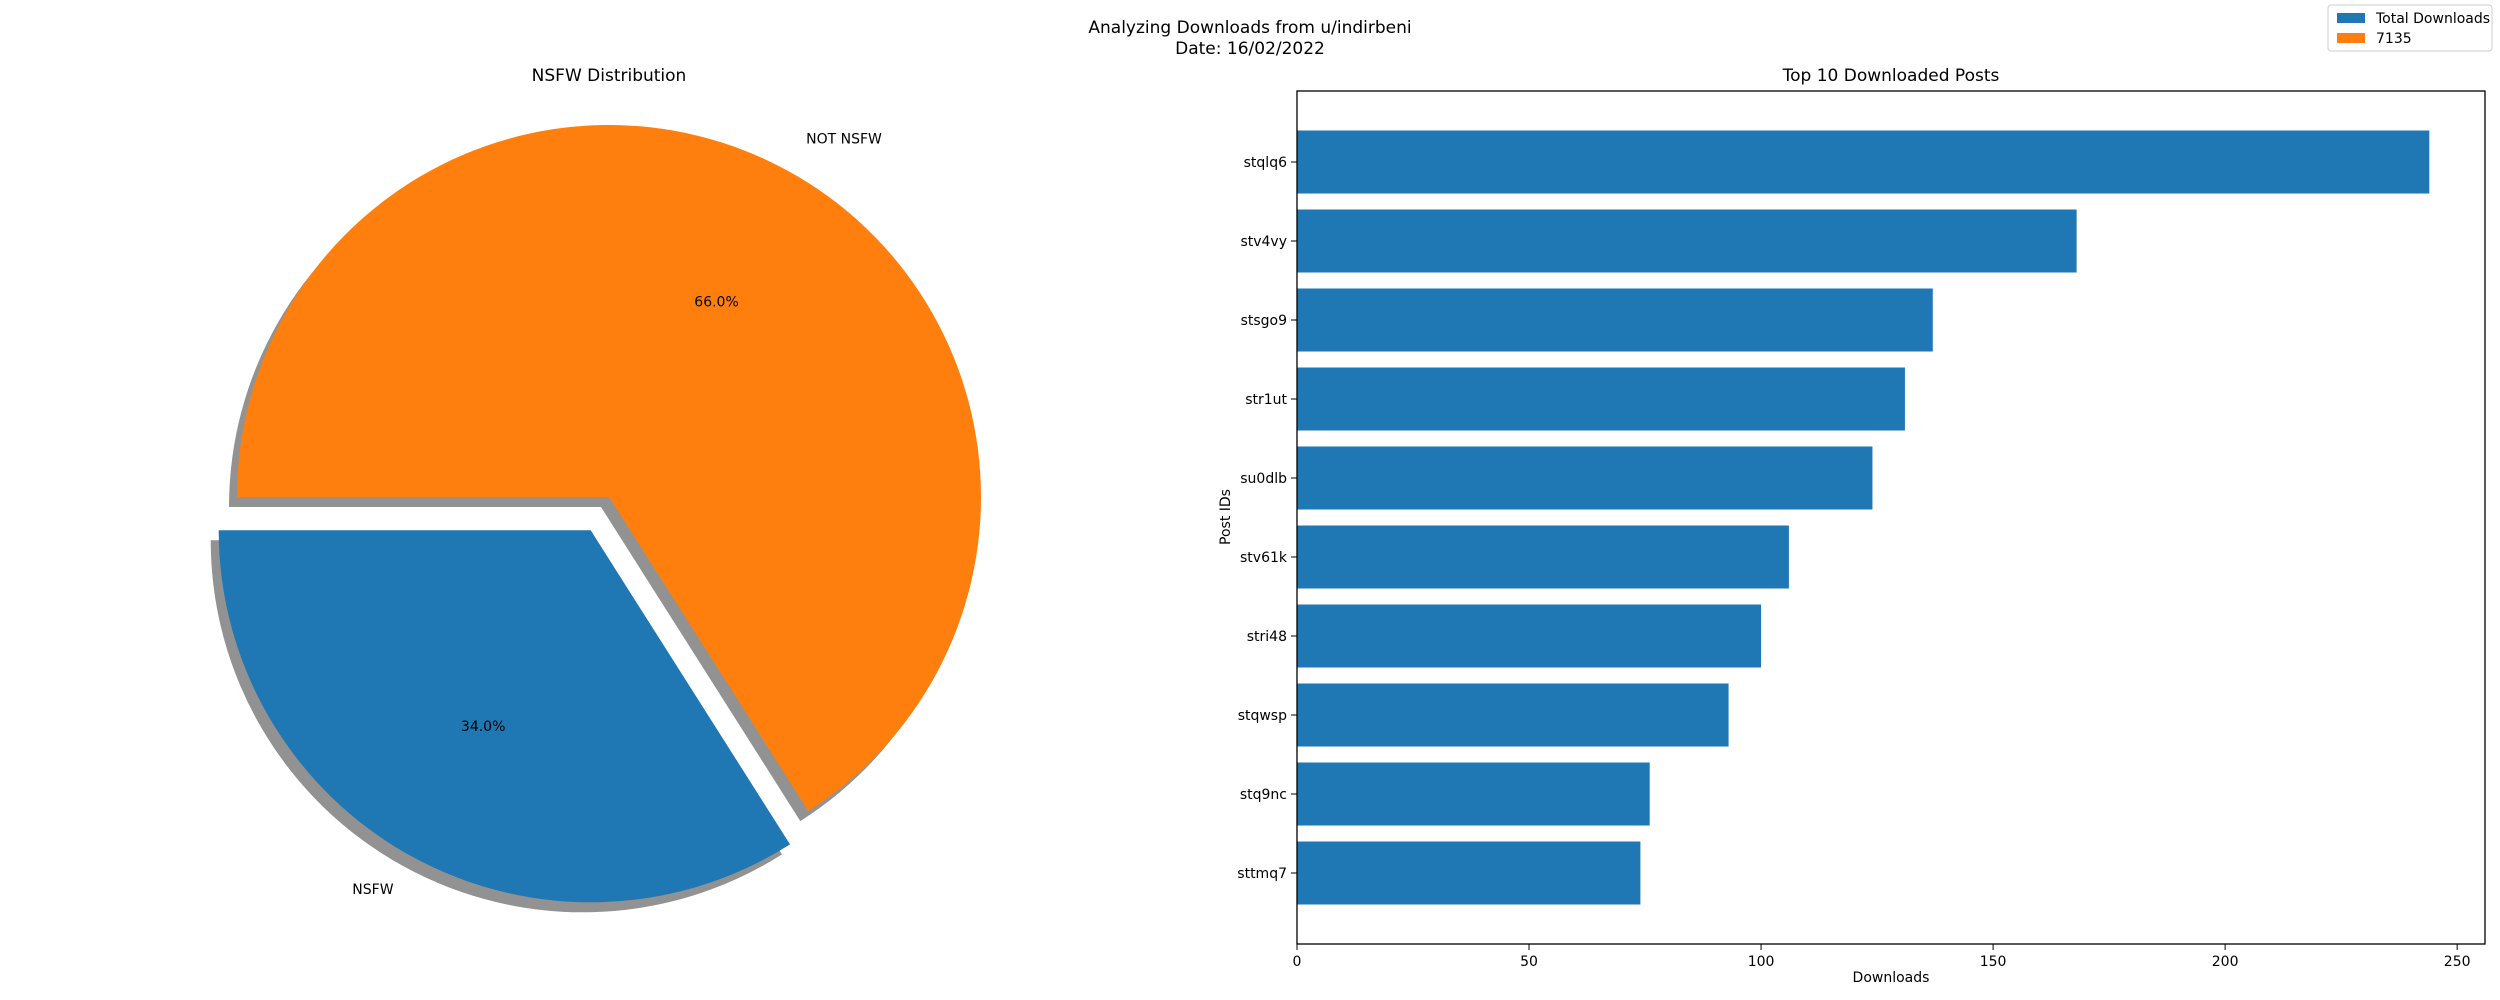 The image size is (2500, 1000). What do you see at coordinates (1264, 321) in the screenshot?
I see `y-tick-label-stsgo9: stsgo9` at bounding box center [1264, 321].